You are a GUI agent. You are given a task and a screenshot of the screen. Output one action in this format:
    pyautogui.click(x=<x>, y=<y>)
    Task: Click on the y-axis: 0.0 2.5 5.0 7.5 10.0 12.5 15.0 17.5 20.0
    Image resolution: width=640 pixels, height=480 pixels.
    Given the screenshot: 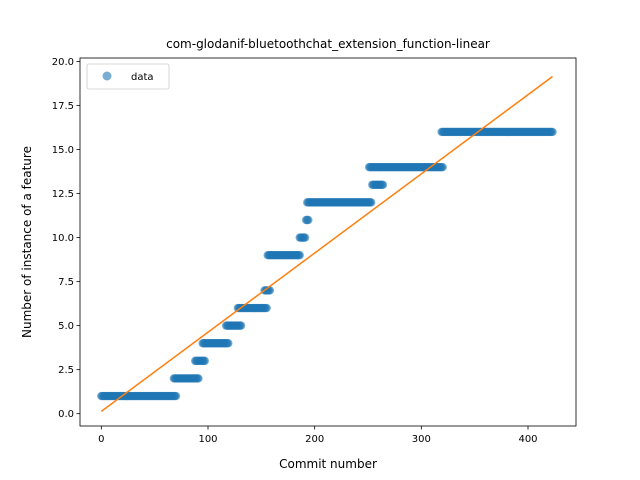 What is the action you would take?
    pyautogui.click(x=66, y=238)
    